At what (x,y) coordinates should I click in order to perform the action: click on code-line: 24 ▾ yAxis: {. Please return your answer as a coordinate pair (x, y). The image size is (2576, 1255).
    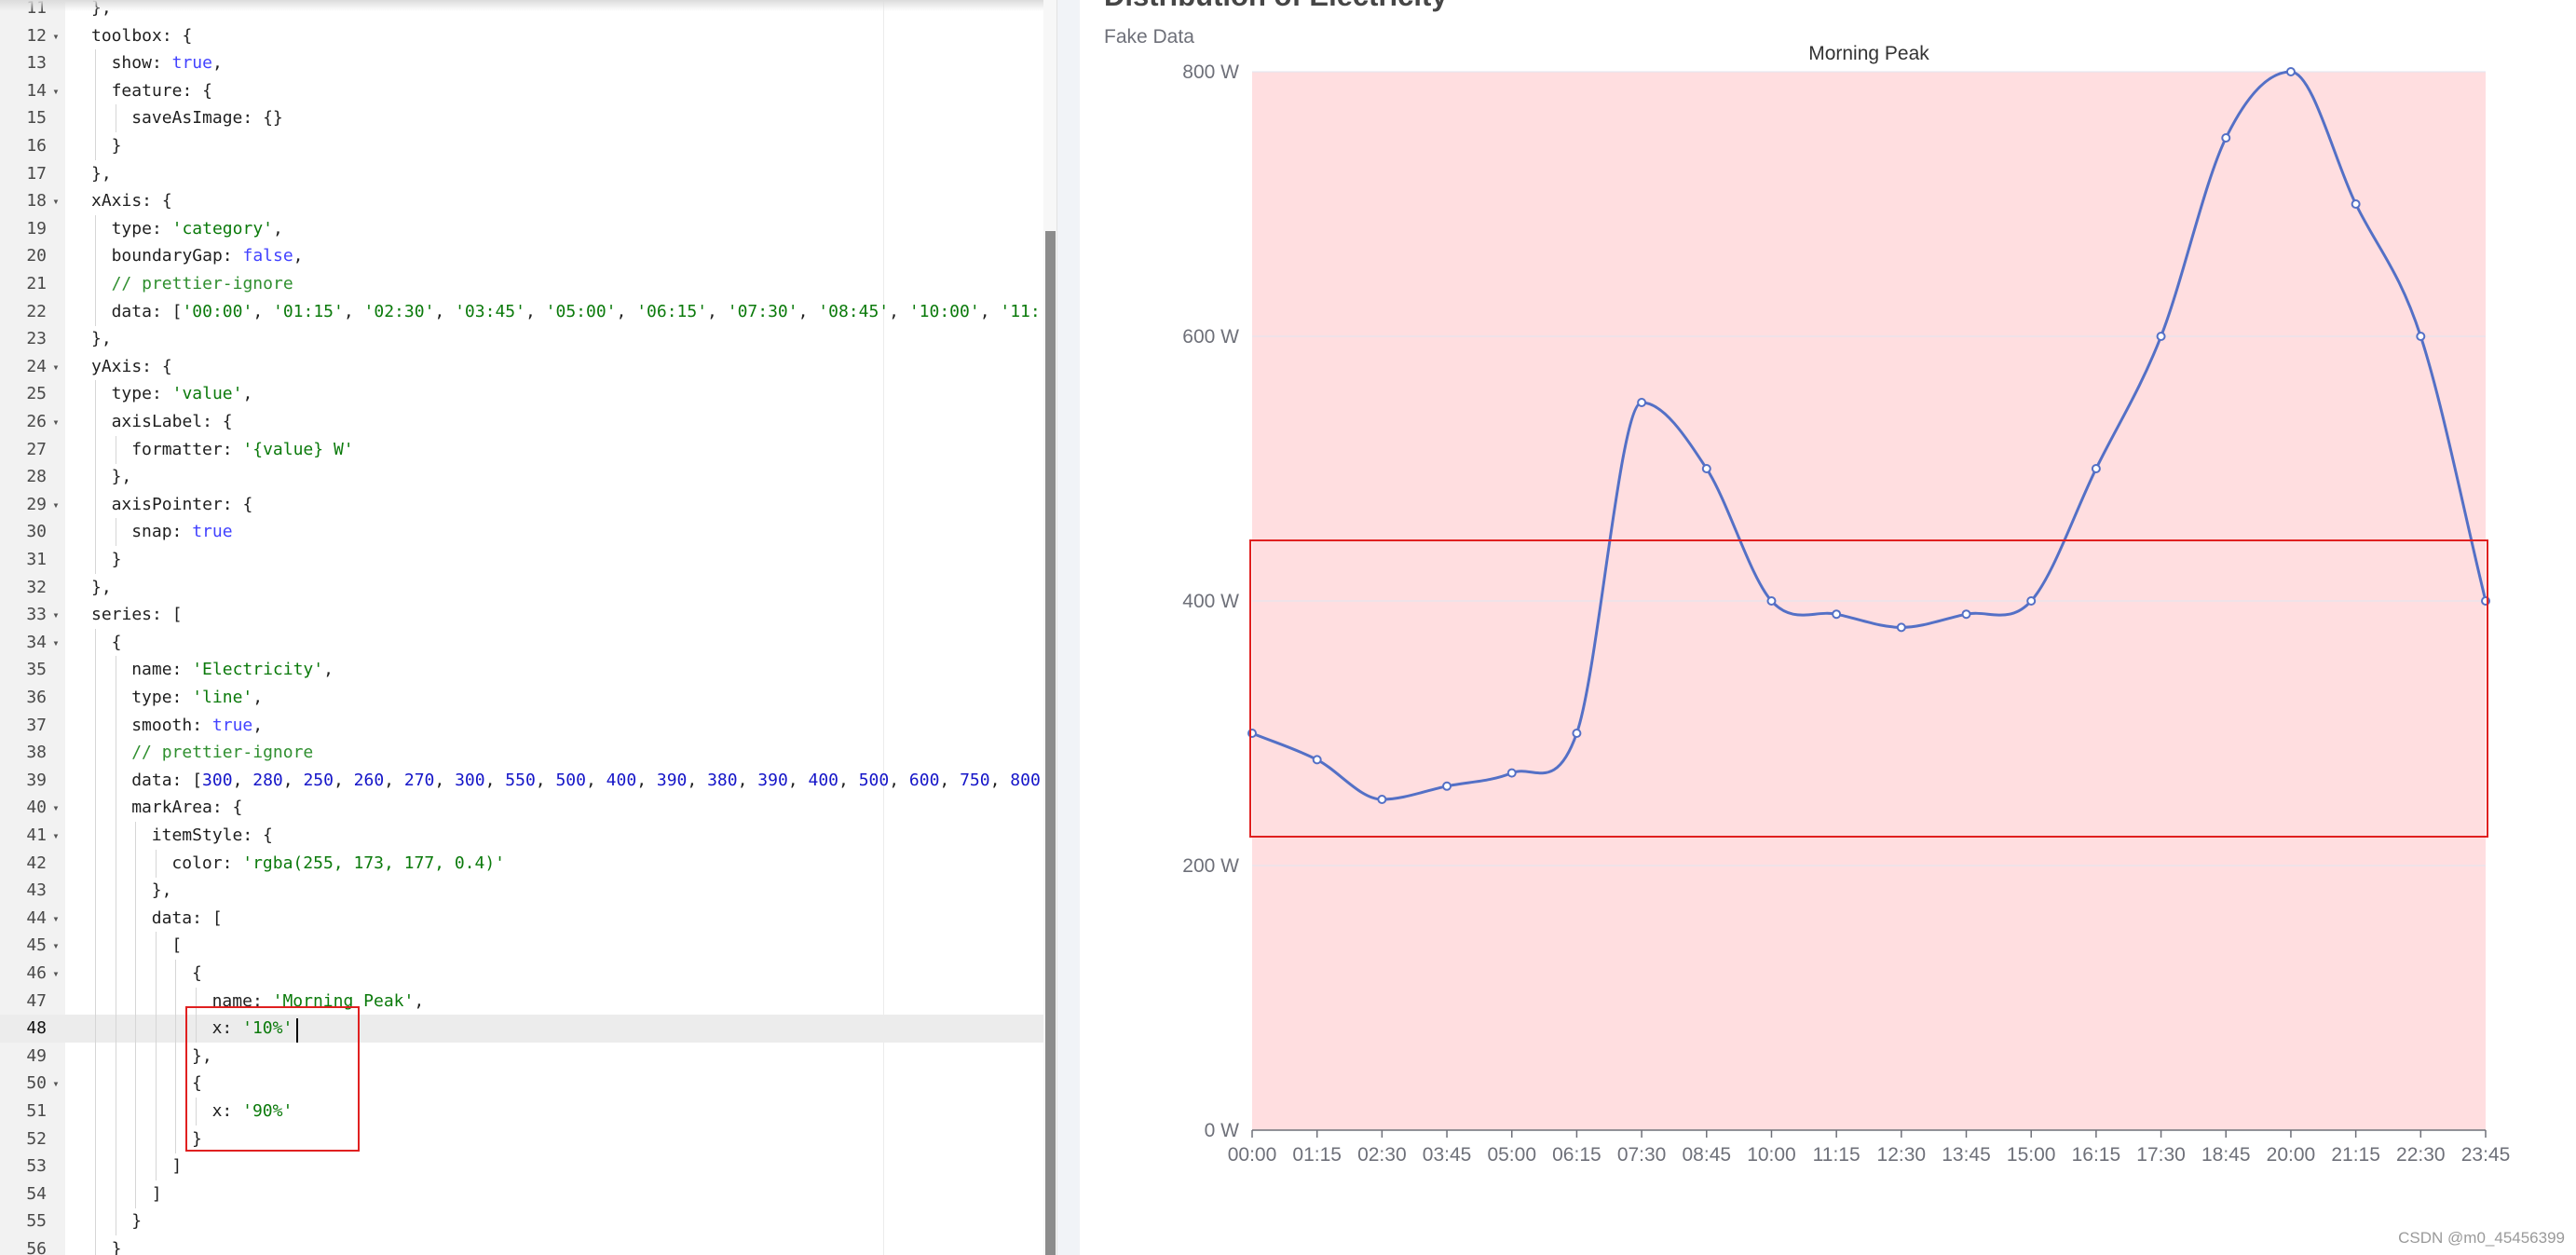
    Looking at the image, I should click on (521, 367).